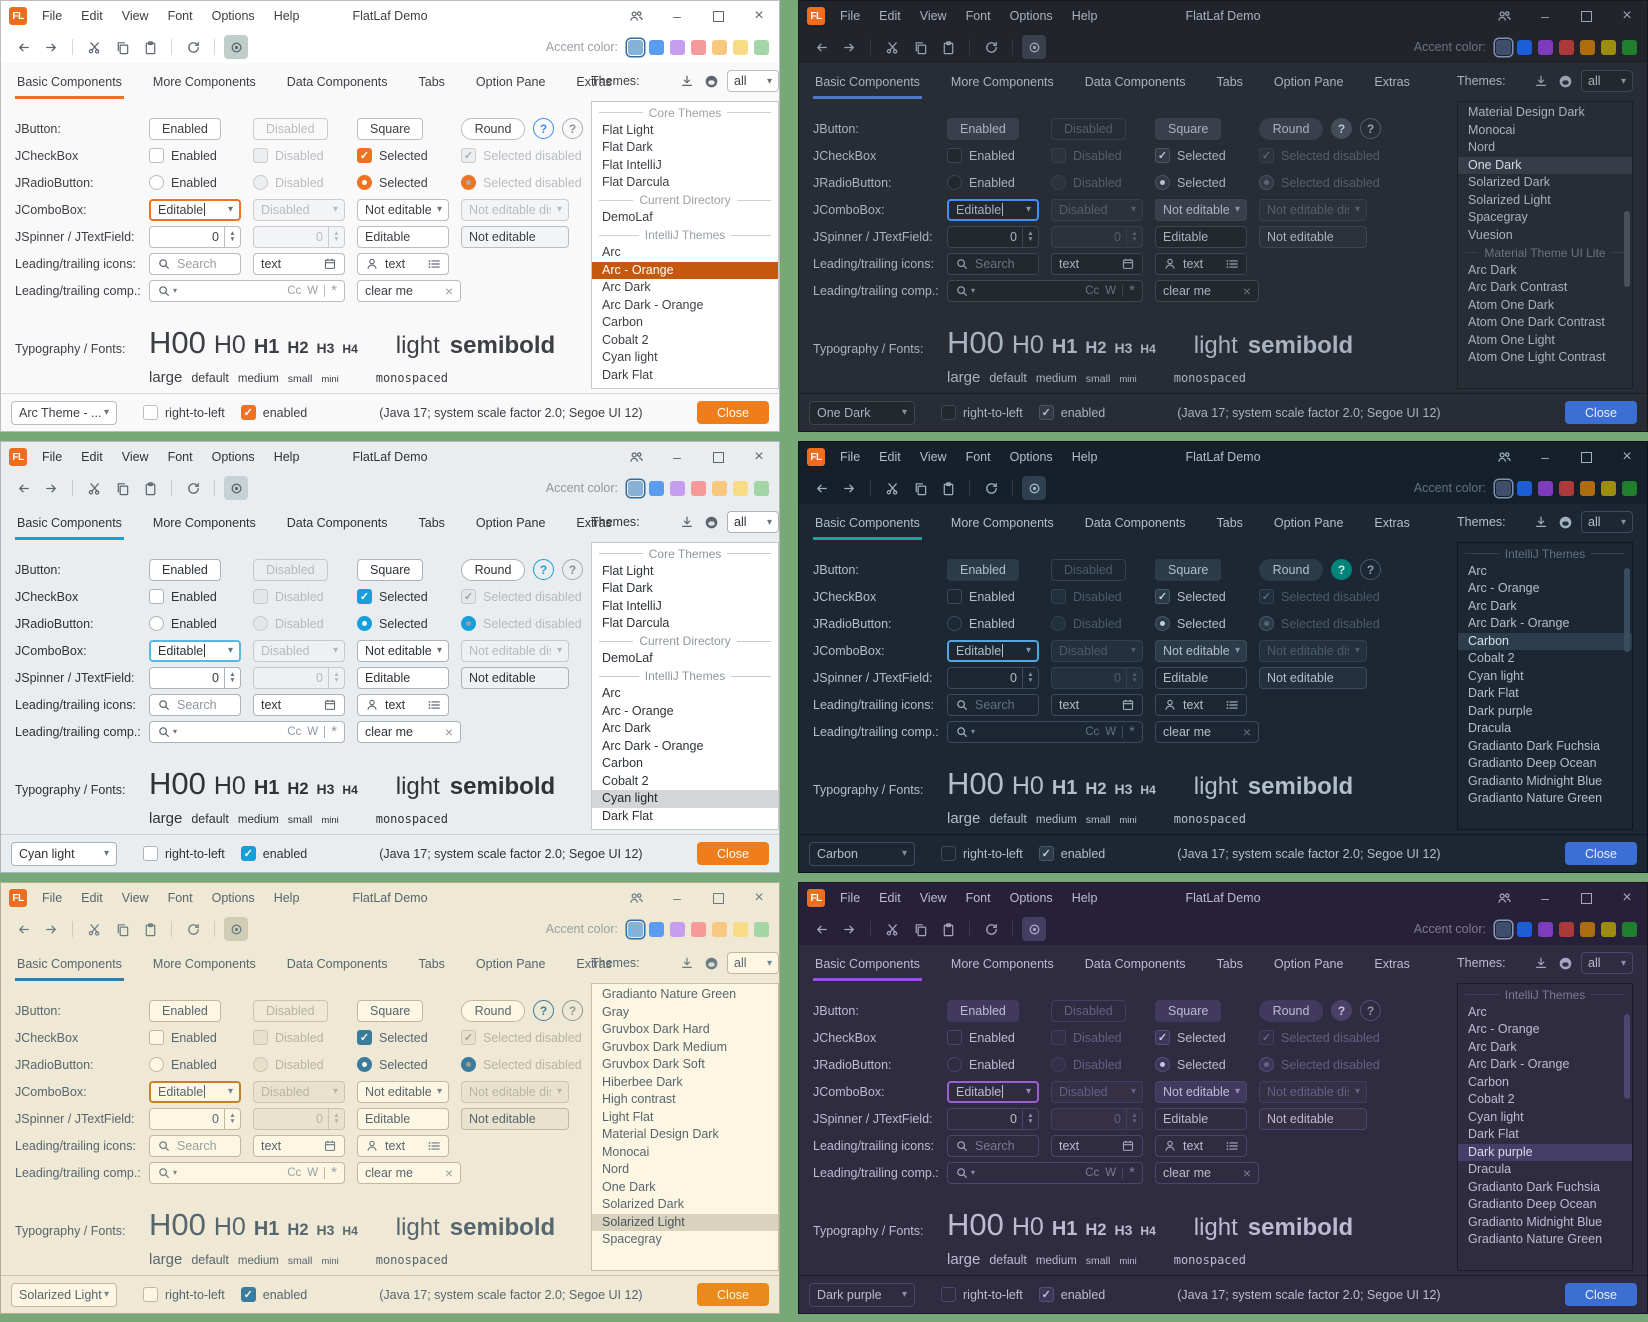  What do you see at coordinates (643, 1204) in the screenshot?
I see `theme-list-item: Solarized Dark` at bounding box center [643, 1204].